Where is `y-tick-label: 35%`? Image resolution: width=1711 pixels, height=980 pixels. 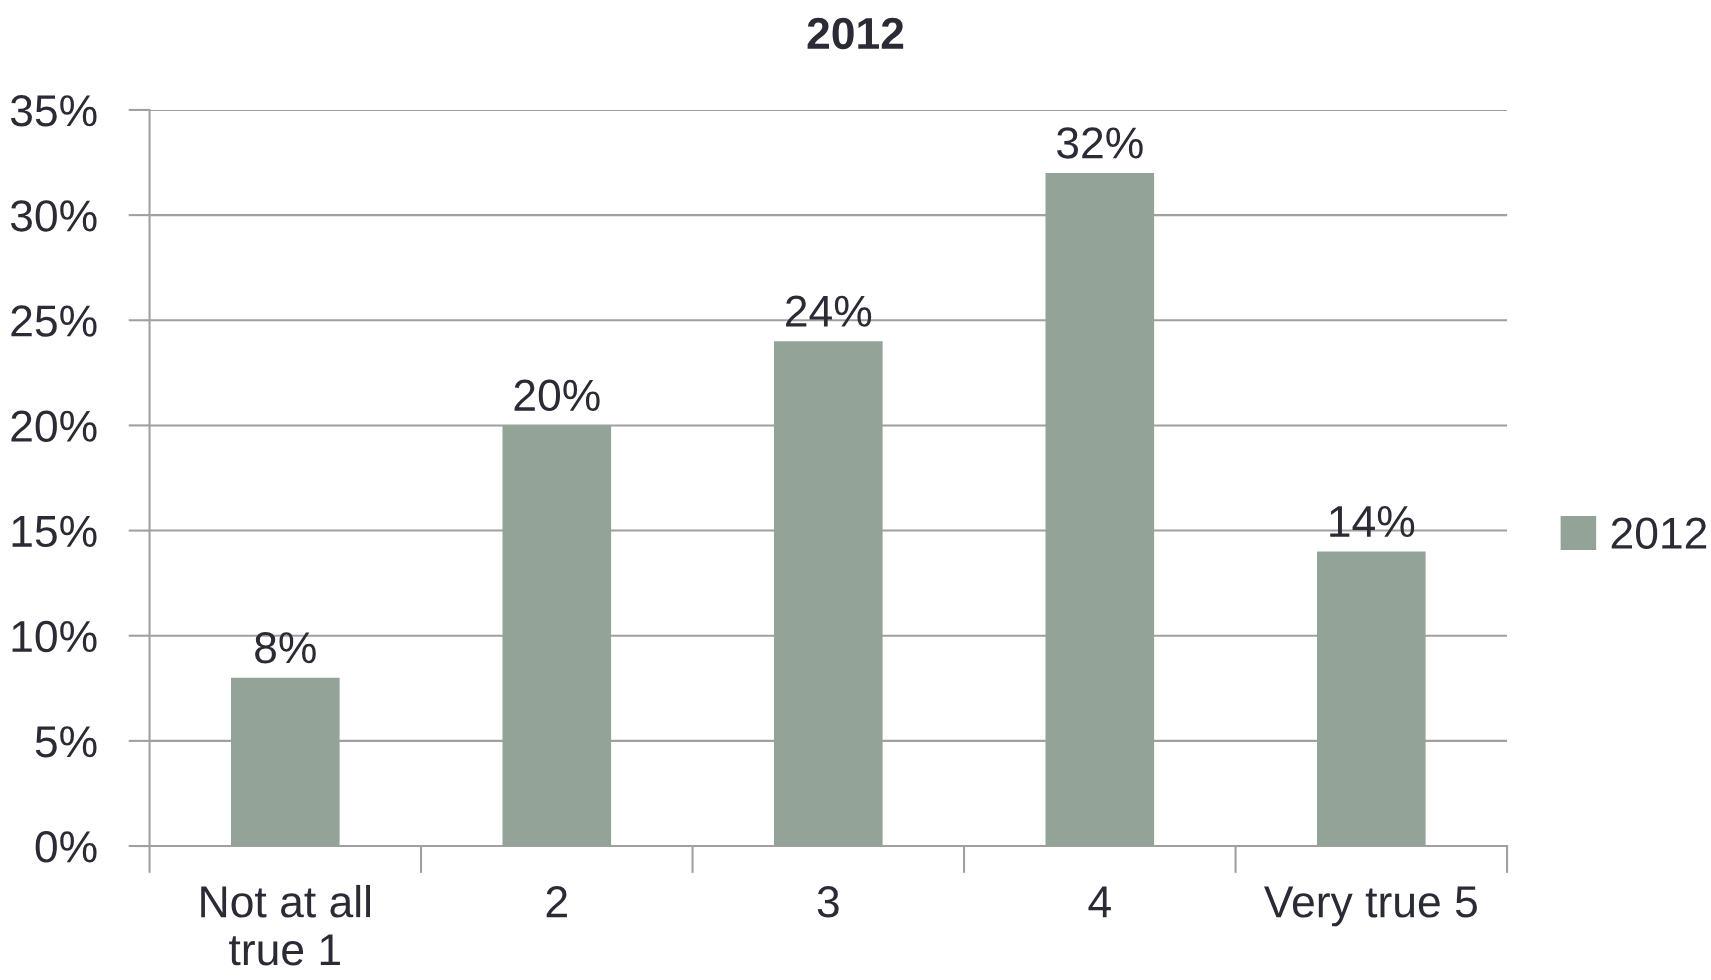 y-tick-label: 35% is located at coordinates (53, 111).